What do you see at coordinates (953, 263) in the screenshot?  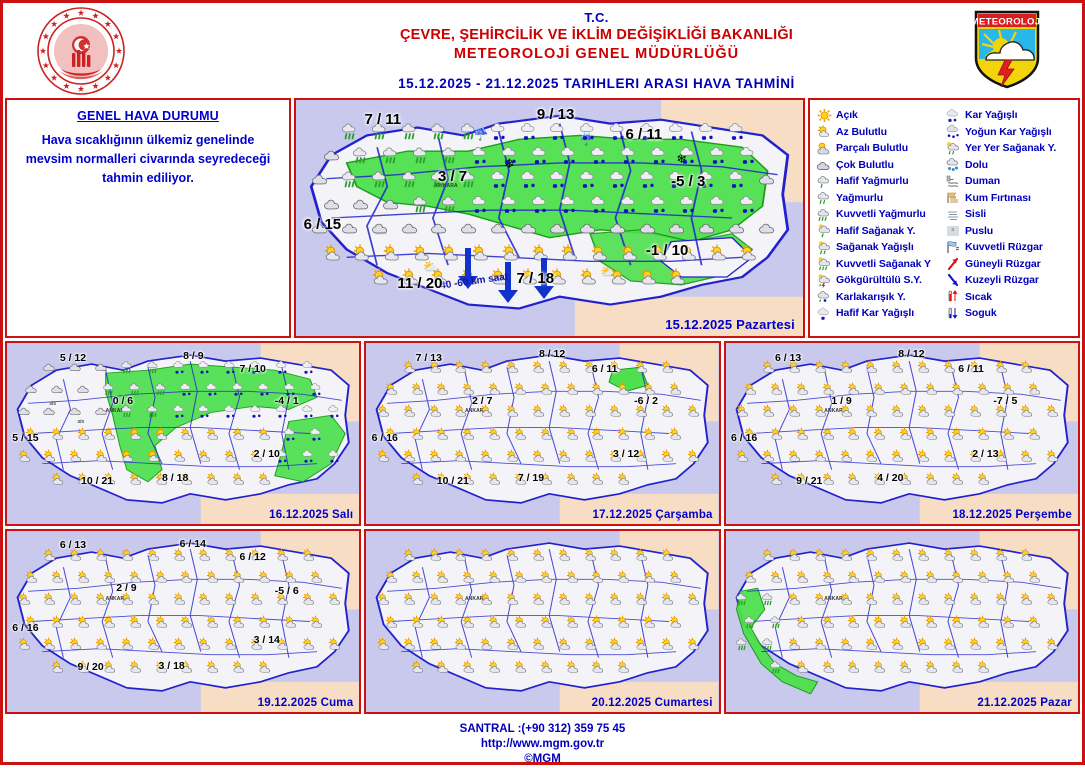 I see `south-wind-arrow-icon` at bounding box center [953, 263].